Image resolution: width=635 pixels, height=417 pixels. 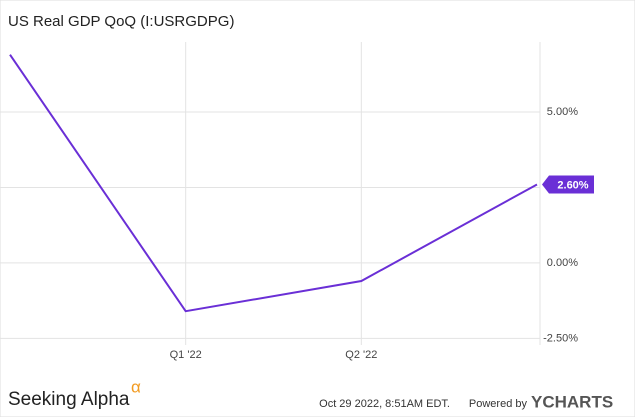 I want to click on y-tick-label: 0.00%, so click(x=562, y=263).